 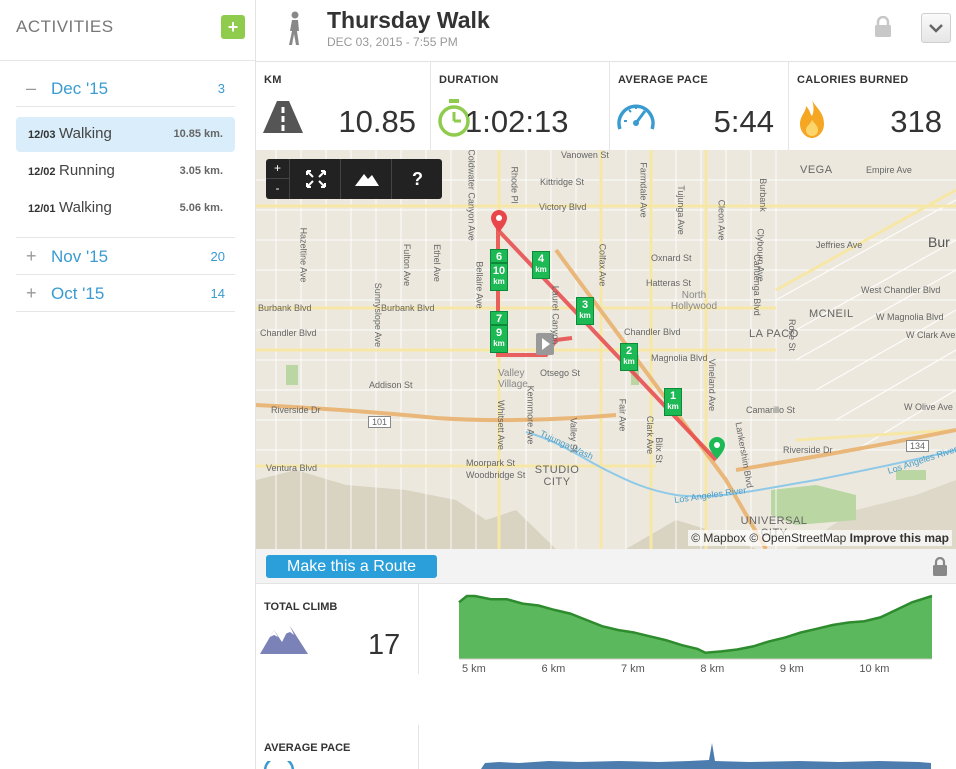 I want to click on stat-calories: CALORIES BURNED 318, so click(x=872, y=106).